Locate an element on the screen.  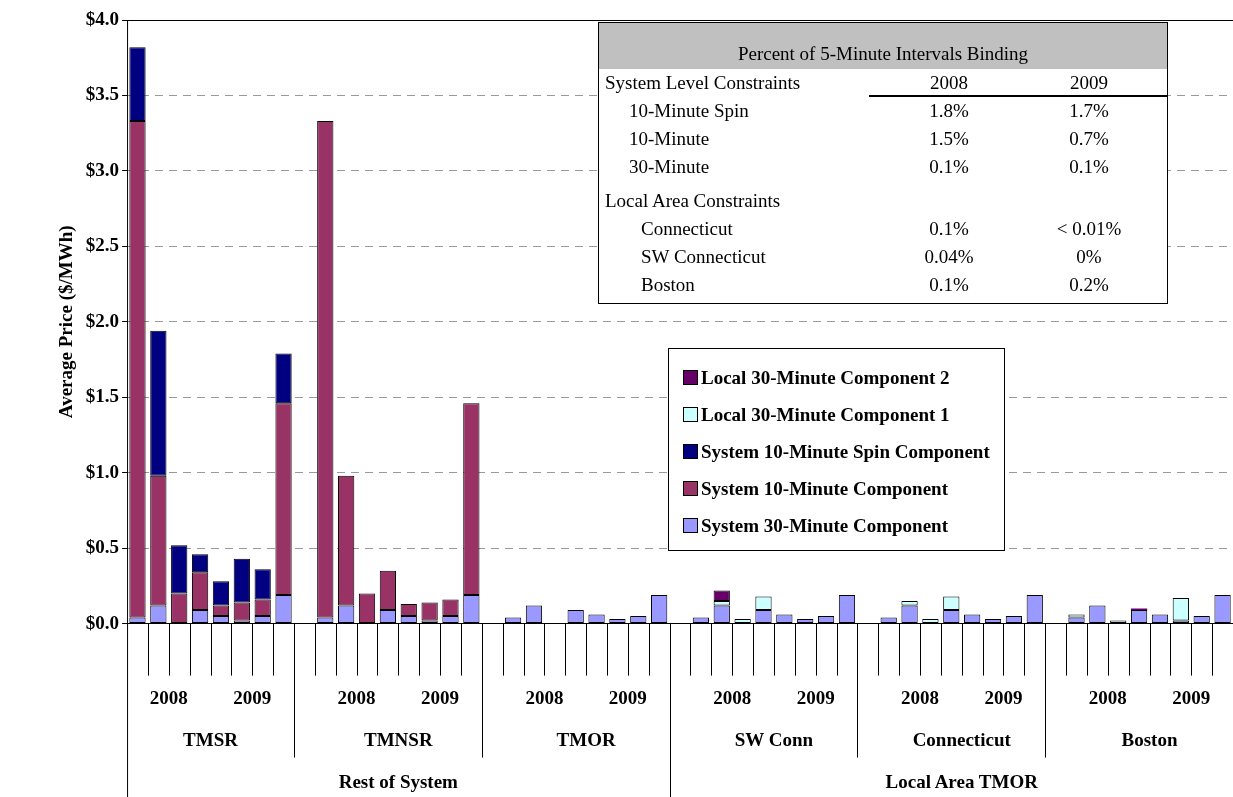
annotation: Boston is located at coordinates (668, 285).